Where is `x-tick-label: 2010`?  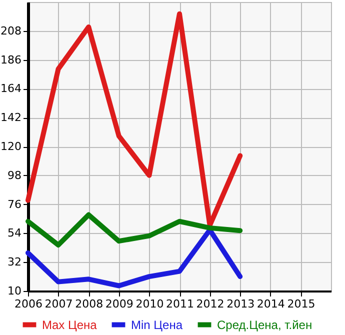 x-tick-label: 2010 is located at coordinates (150, 304).